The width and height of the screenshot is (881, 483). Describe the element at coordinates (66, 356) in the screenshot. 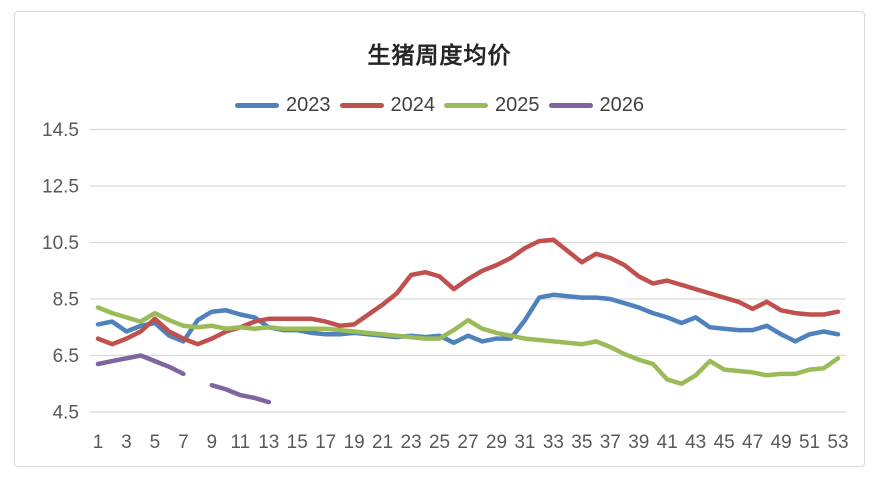

I see `y-tick-6.5: 6.5` at that location.